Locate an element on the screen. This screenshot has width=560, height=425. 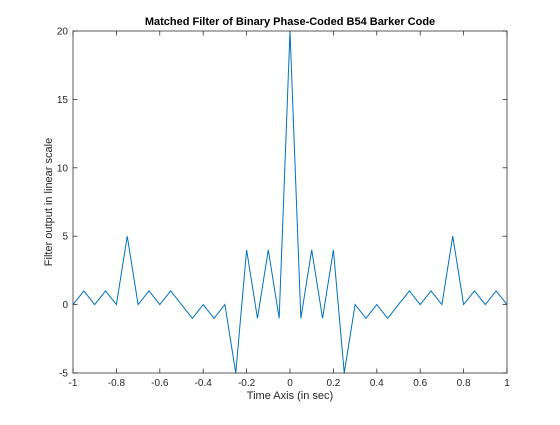
x-tick-label: -0.2 is located at coordinates (247, 383).